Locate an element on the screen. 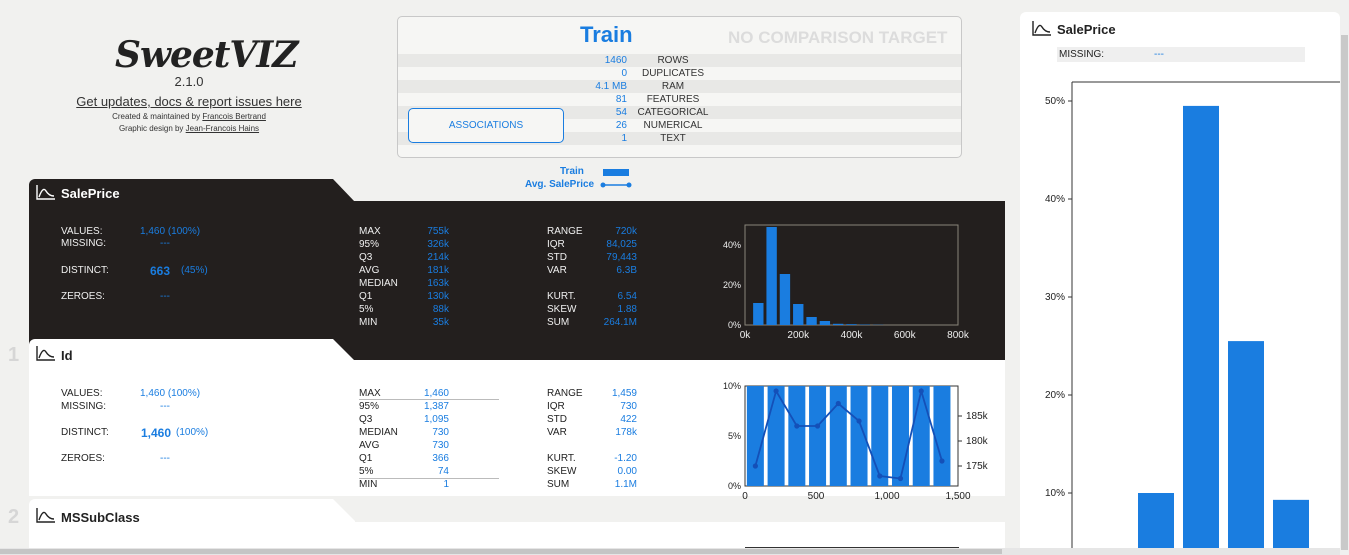 This screenshot has height=555, width=1349. y2-tick-label: 175k is located at coordinates (977, 466).